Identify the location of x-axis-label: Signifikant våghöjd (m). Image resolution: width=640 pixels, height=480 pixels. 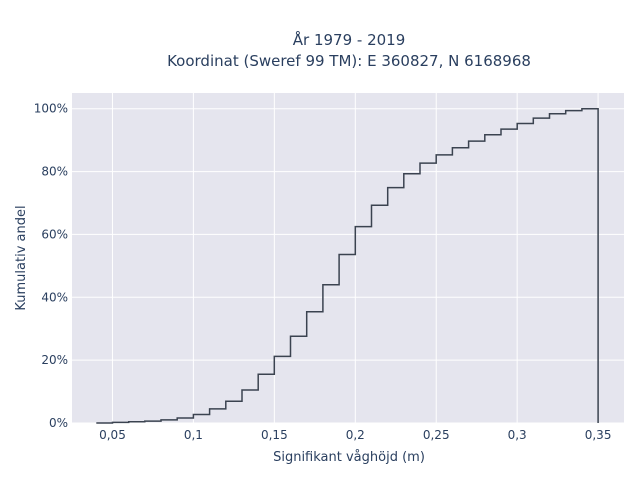
(349, 457).